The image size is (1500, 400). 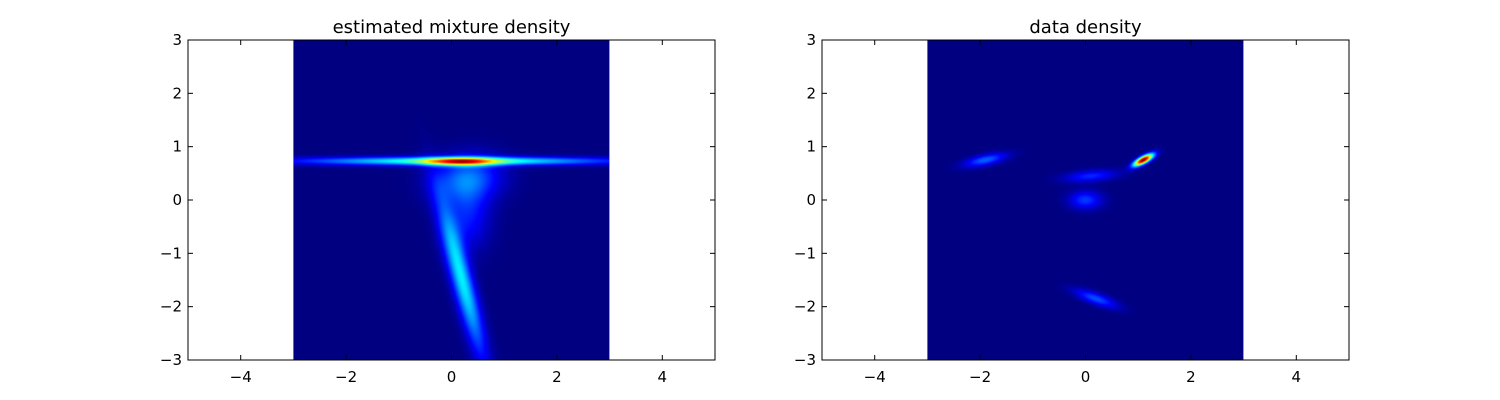 What do you see at coordinates (241, 377) in the screenshot?
I see `left-xtick-label: −4` at bounding box center [241, 377].